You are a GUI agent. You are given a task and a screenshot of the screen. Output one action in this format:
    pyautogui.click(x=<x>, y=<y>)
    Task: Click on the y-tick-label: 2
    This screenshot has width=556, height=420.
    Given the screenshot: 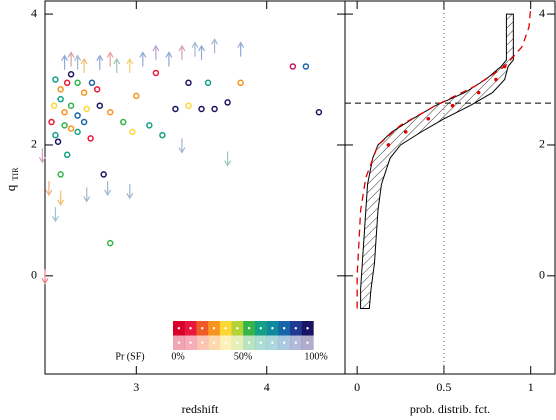 What is the action you would take?
    pyautogui.click(x=34, y=144)
    